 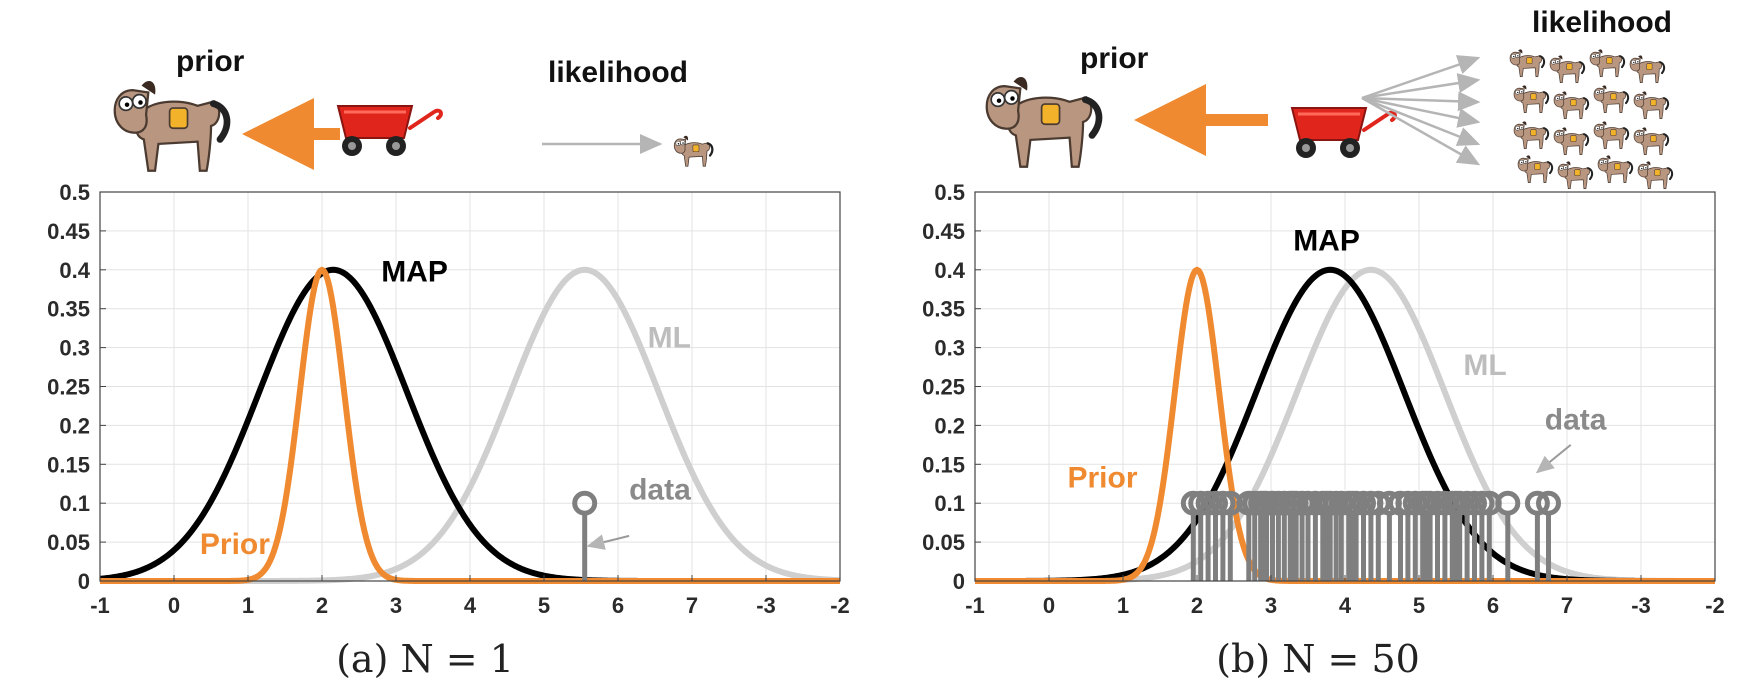 What do you see at coordinates (585, 535) in the screenshot?
I see `chart-a-data-stems` at bounding box center [585, 535].